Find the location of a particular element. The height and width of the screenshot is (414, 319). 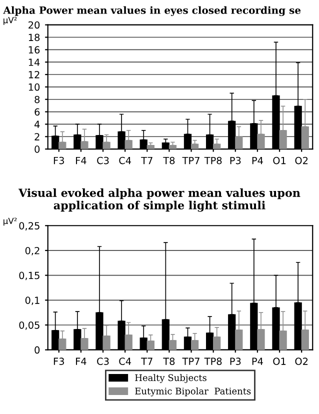

chart-title: Alpha Power mean values in eyes closed recording se is located at coordinates (152, 11).